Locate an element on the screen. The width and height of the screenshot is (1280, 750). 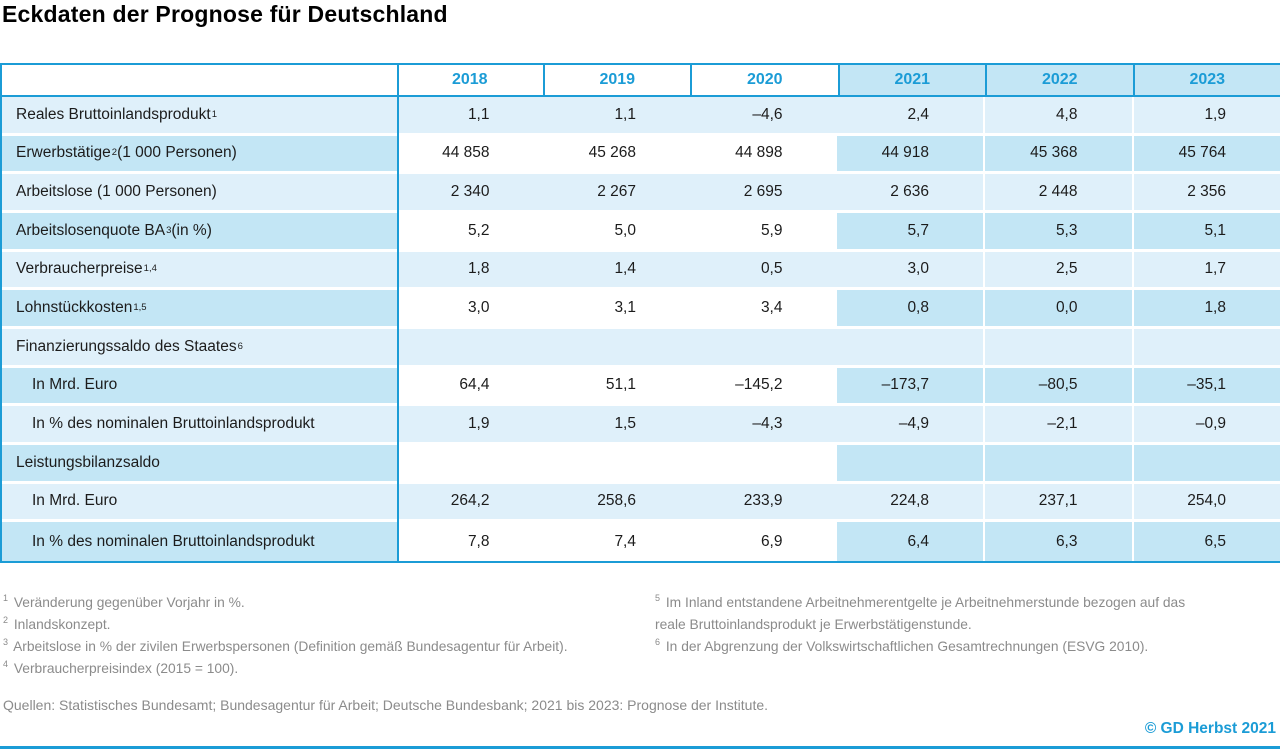
row-label: Lohnstückkosten 1,5 is located at coordinates (199, 309).